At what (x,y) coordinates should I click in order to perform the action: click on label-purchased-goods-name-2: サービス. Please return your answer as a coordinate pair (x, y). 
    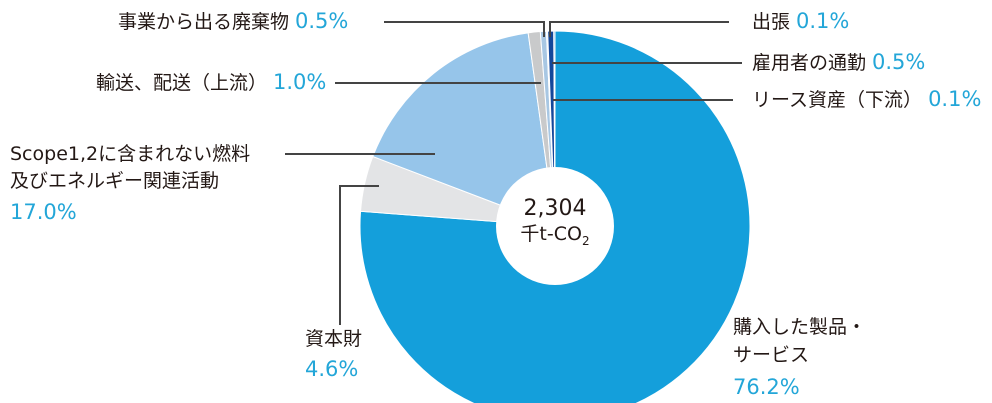
    Looking at the image, I should click on (771, 355).